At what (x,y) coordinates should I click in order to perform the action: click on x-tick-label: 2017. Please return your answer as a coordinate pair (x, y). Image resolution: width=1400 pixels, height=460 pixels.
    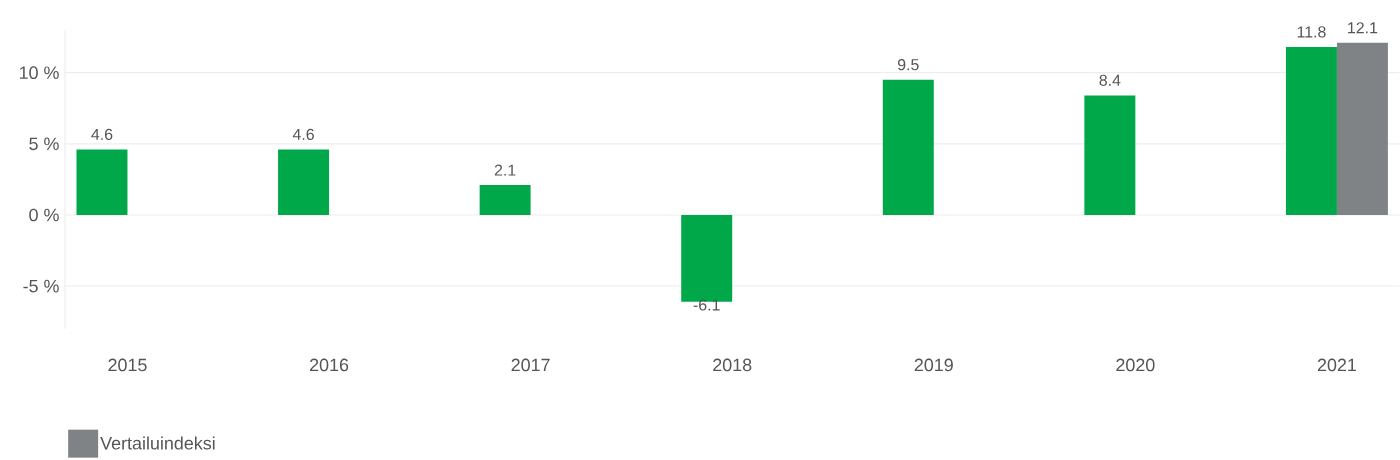
    Looking at the image, I should click on (530, 365).